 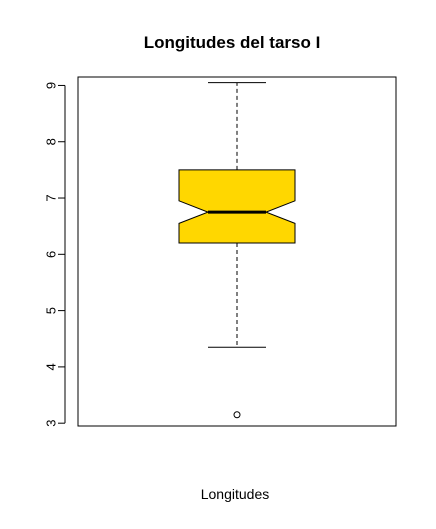 I want to click on y-axis: 3 4 5 6 7 8 9, so click(x=54, y=254).